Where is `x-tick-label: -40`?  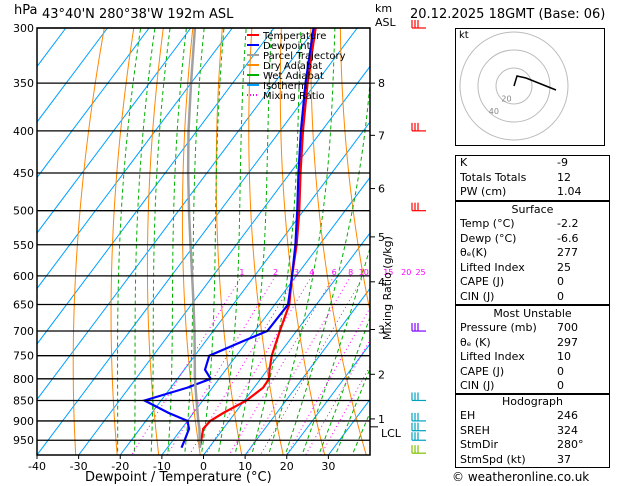 x-tick-label: -40 is located at coordinates (37, 466).